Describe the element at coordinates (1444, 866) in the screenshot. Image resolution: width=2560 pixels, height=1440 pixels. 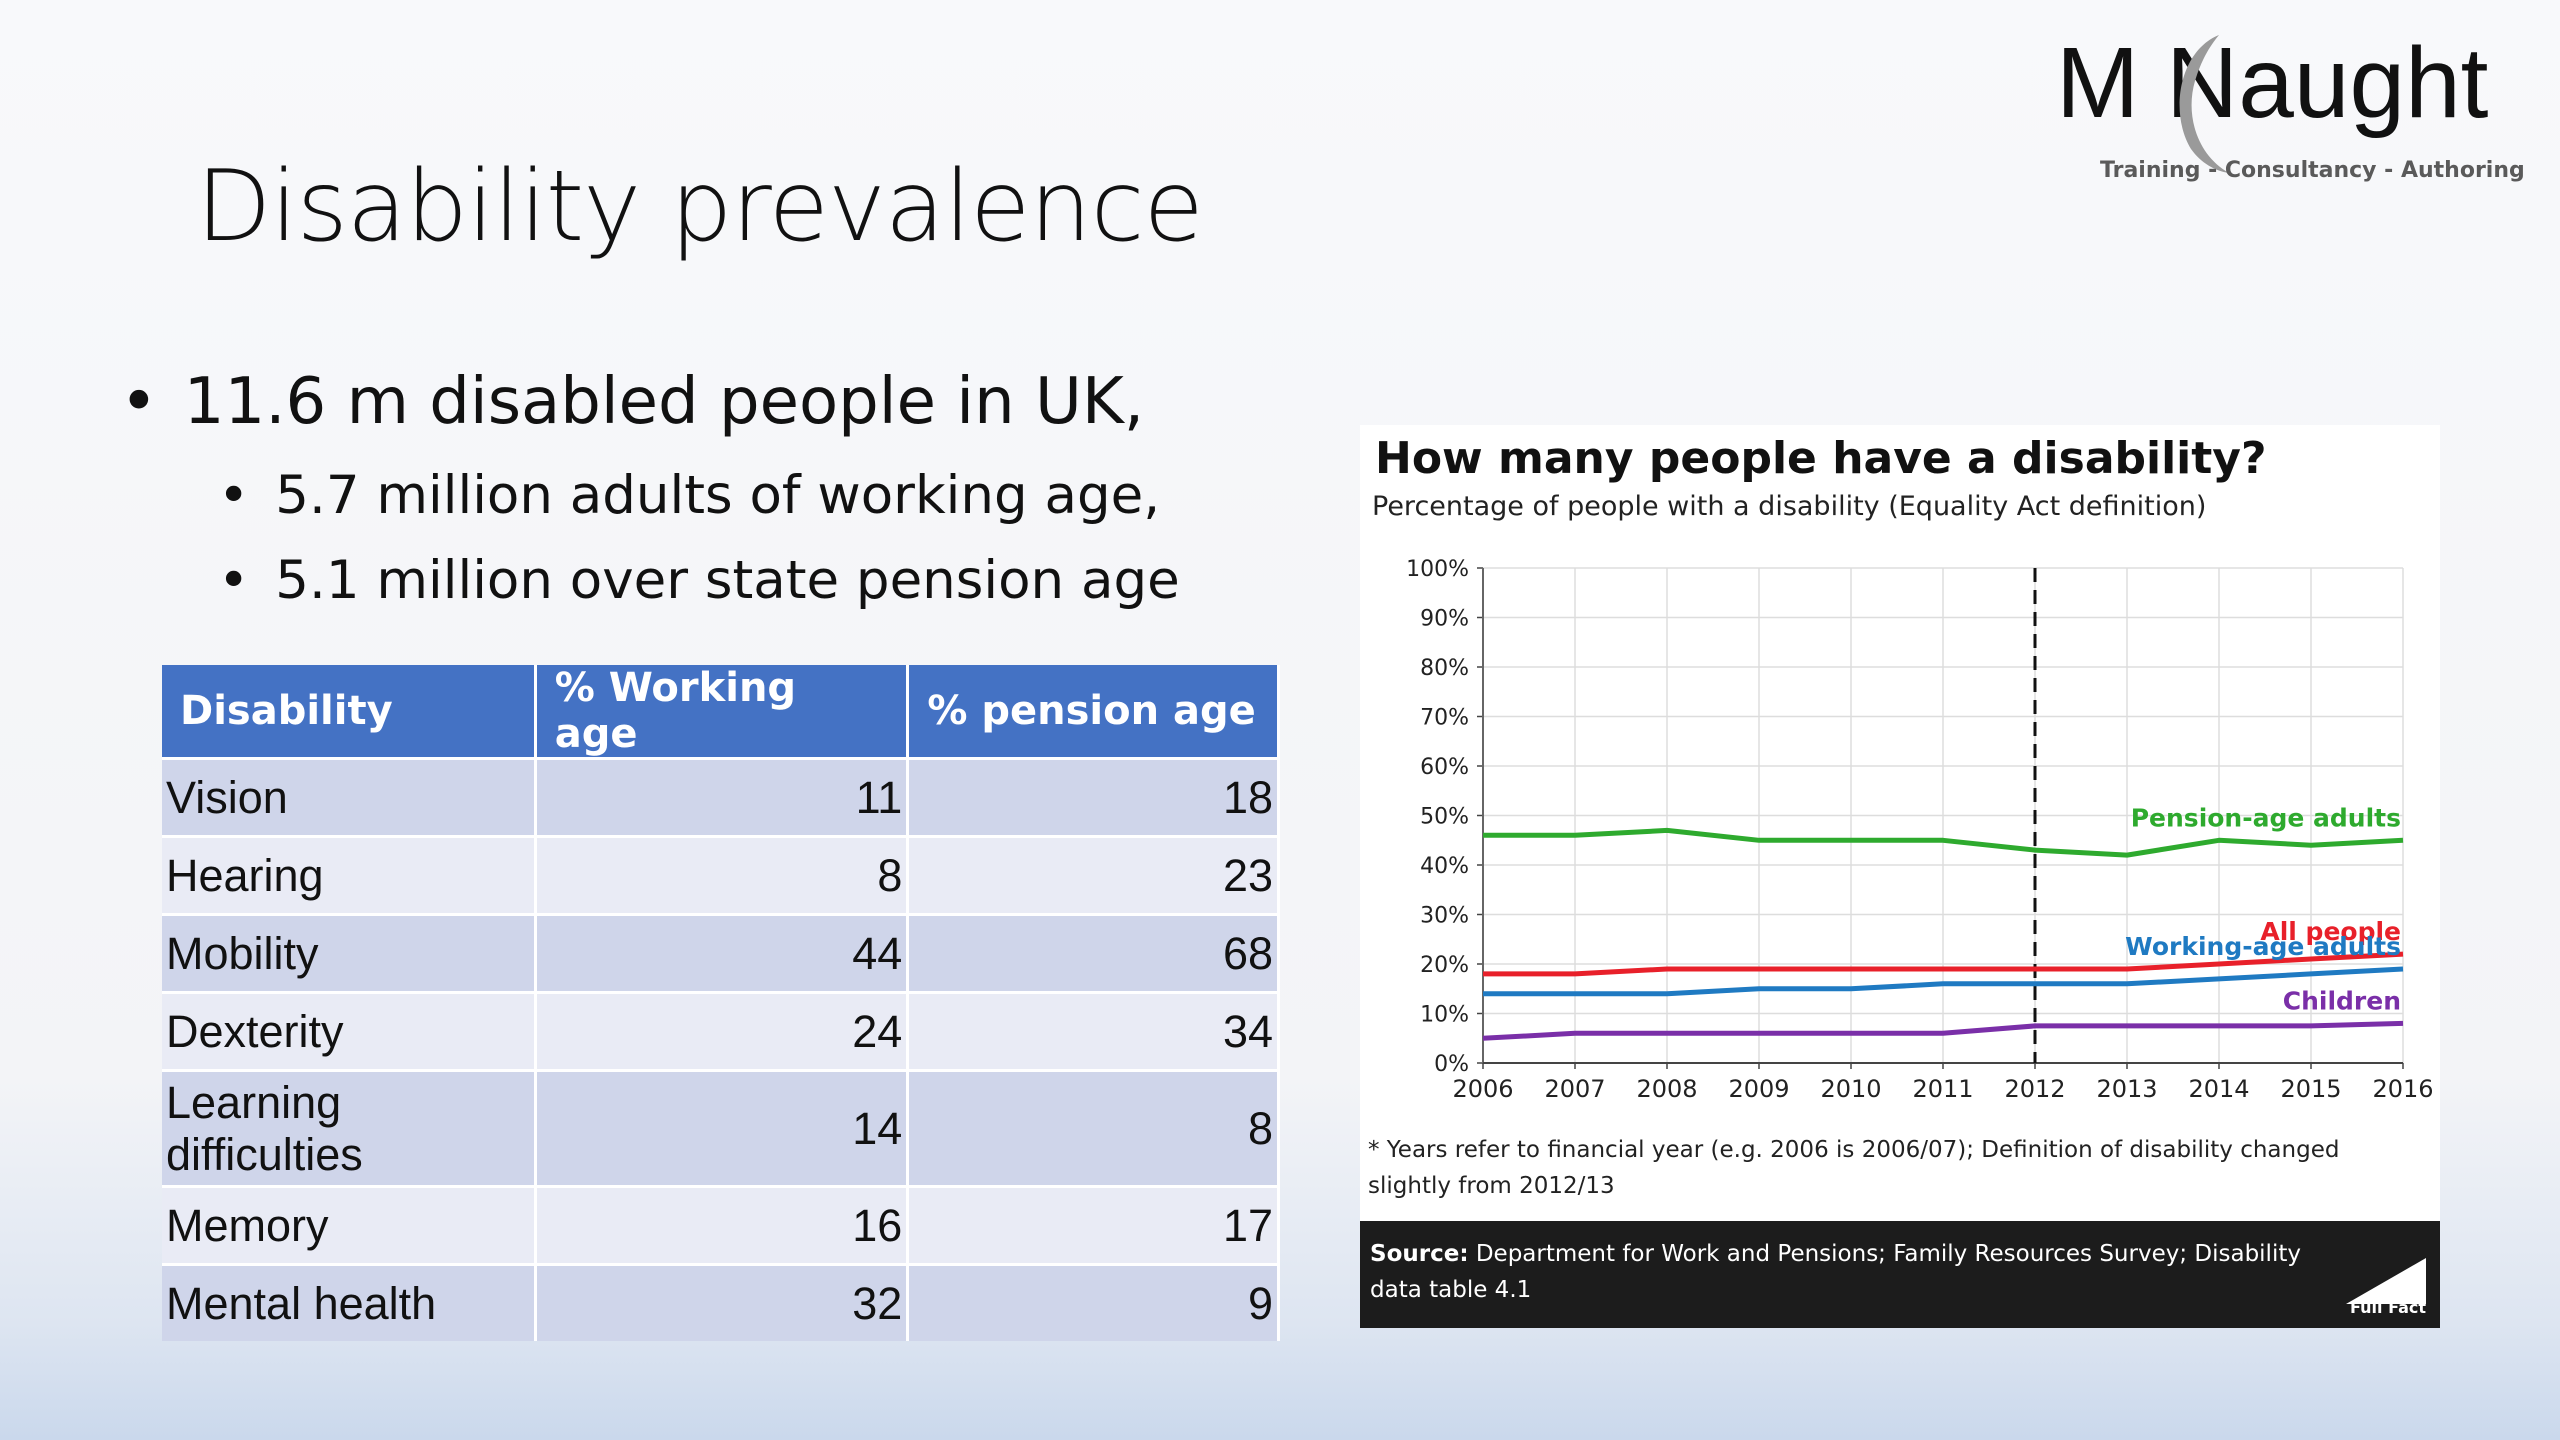
I see `y-tick-label: 40%` at that location.